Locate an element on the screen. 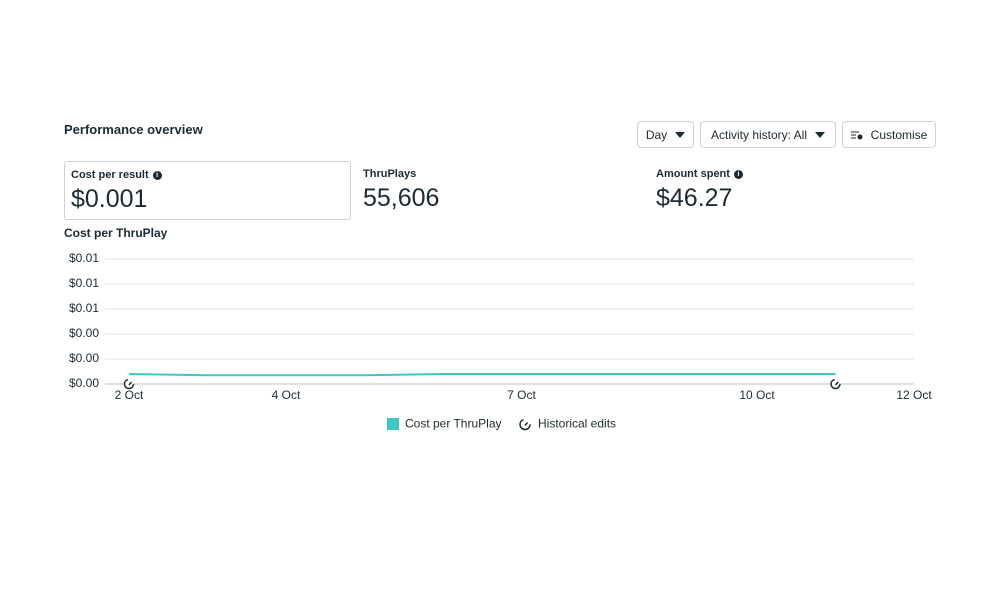  customise-icon is located at coordinates (856, 135).